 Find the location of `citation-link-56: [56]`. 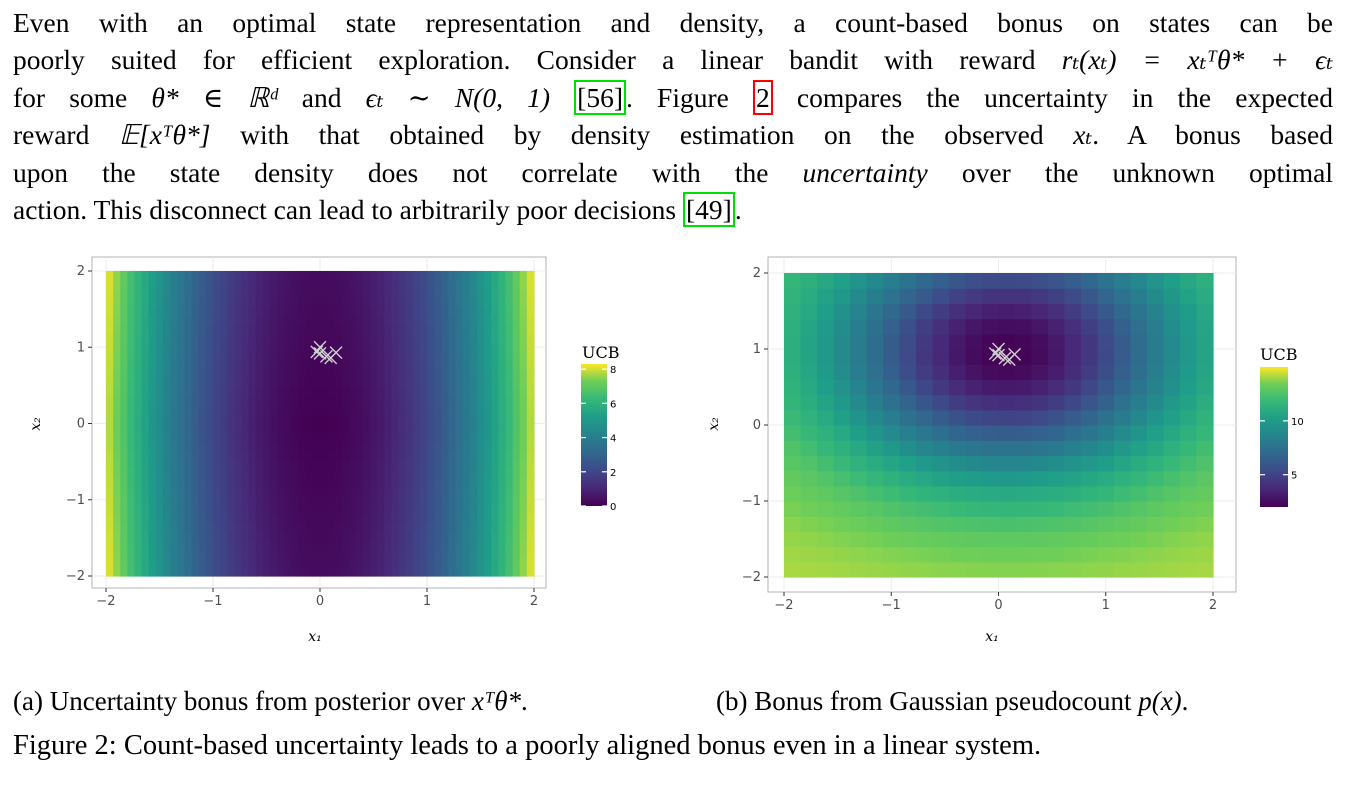

citation-link-56: [56] is located at coordinates (600, 97).